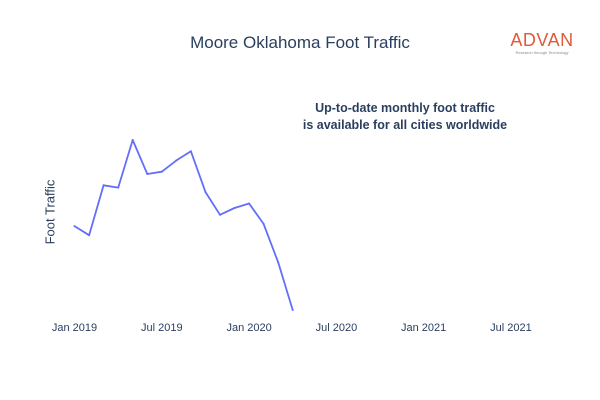 The image size is (600, 400). What do you see at coordinates (511, 328) in the screenshot?
I see `x-tick-label: Jul 2021` at bounding box center [511, 328].